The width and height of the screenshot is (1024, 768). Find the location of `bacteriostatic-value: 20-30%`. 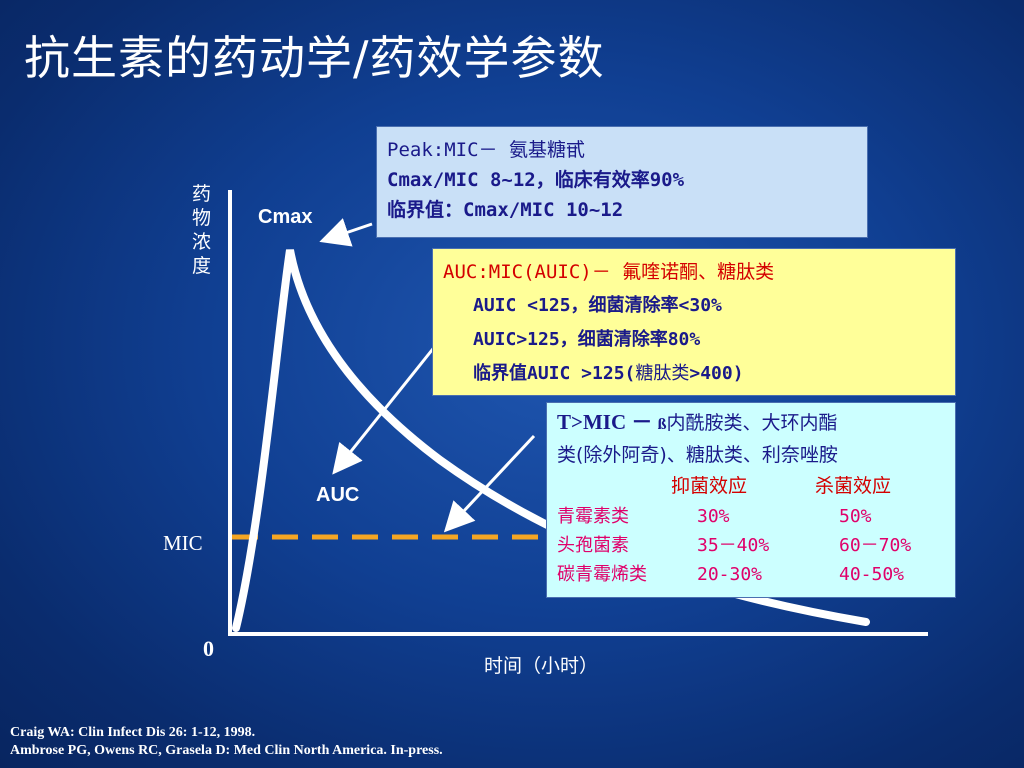

bacteriostatic-value: 20-30% is located at coordinates (730, 574).